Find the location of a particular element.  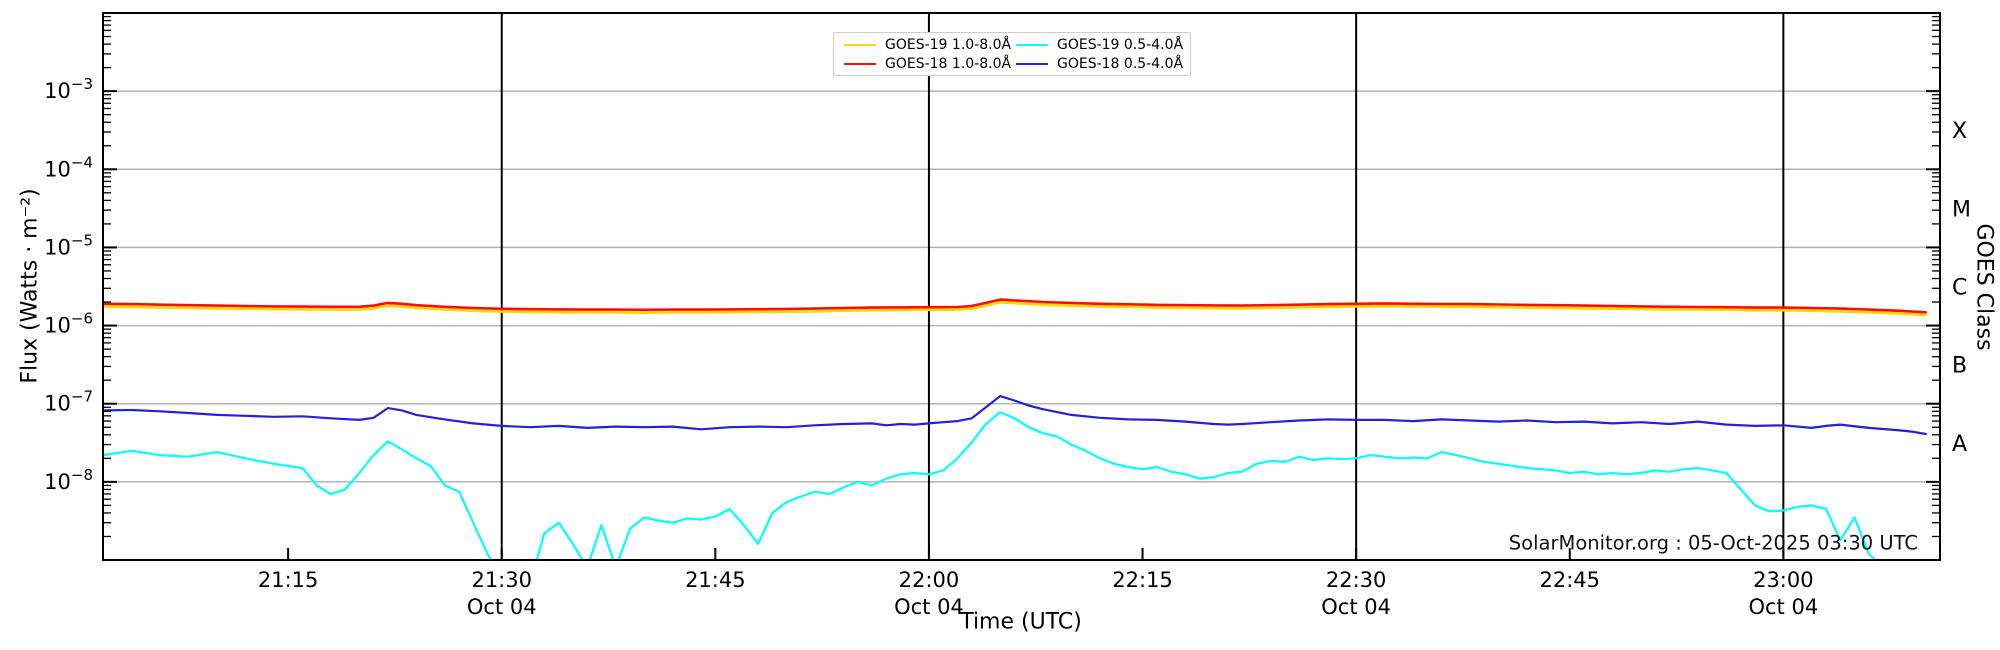

series-line-goes-18-1-0-8-0a is located at coordinates (1015, 306).